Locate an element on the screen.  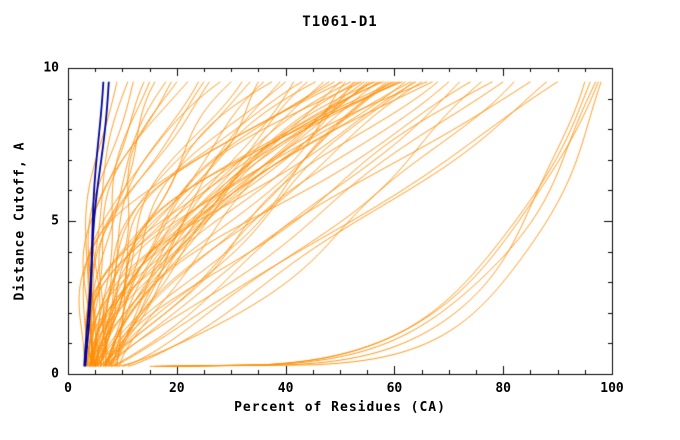
x-tick-label: 60 is located at coordinates (394, 388).